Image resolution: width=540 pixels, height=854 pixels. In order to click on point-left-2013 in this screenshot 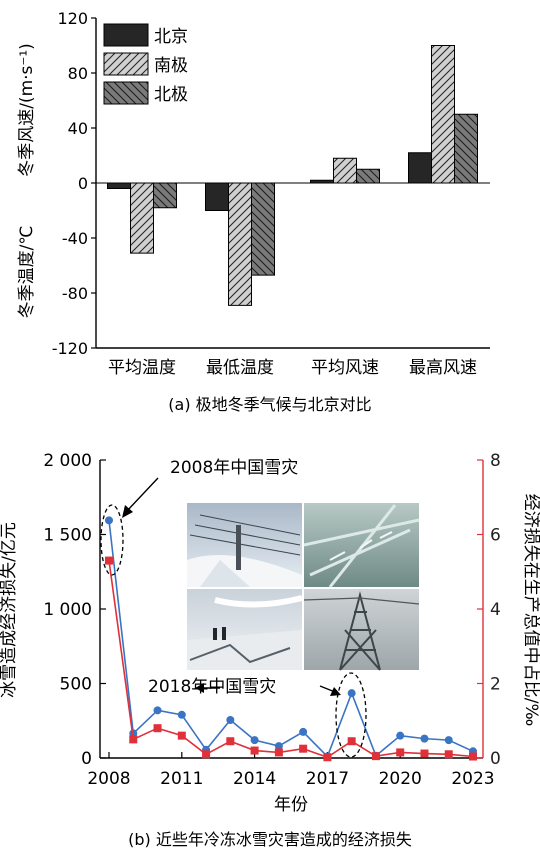, I will do `click(230, 720)`.